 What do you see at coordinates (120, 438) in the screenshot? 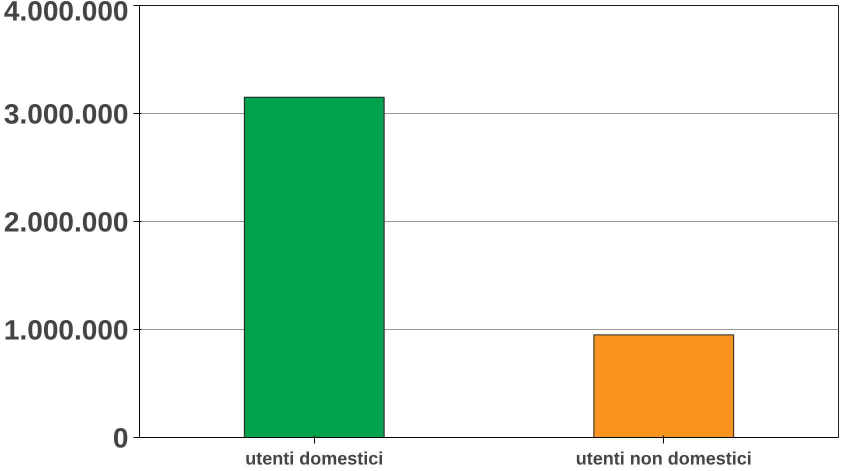
I see `y-tick-label: 0` at bounding box center [120, 438].